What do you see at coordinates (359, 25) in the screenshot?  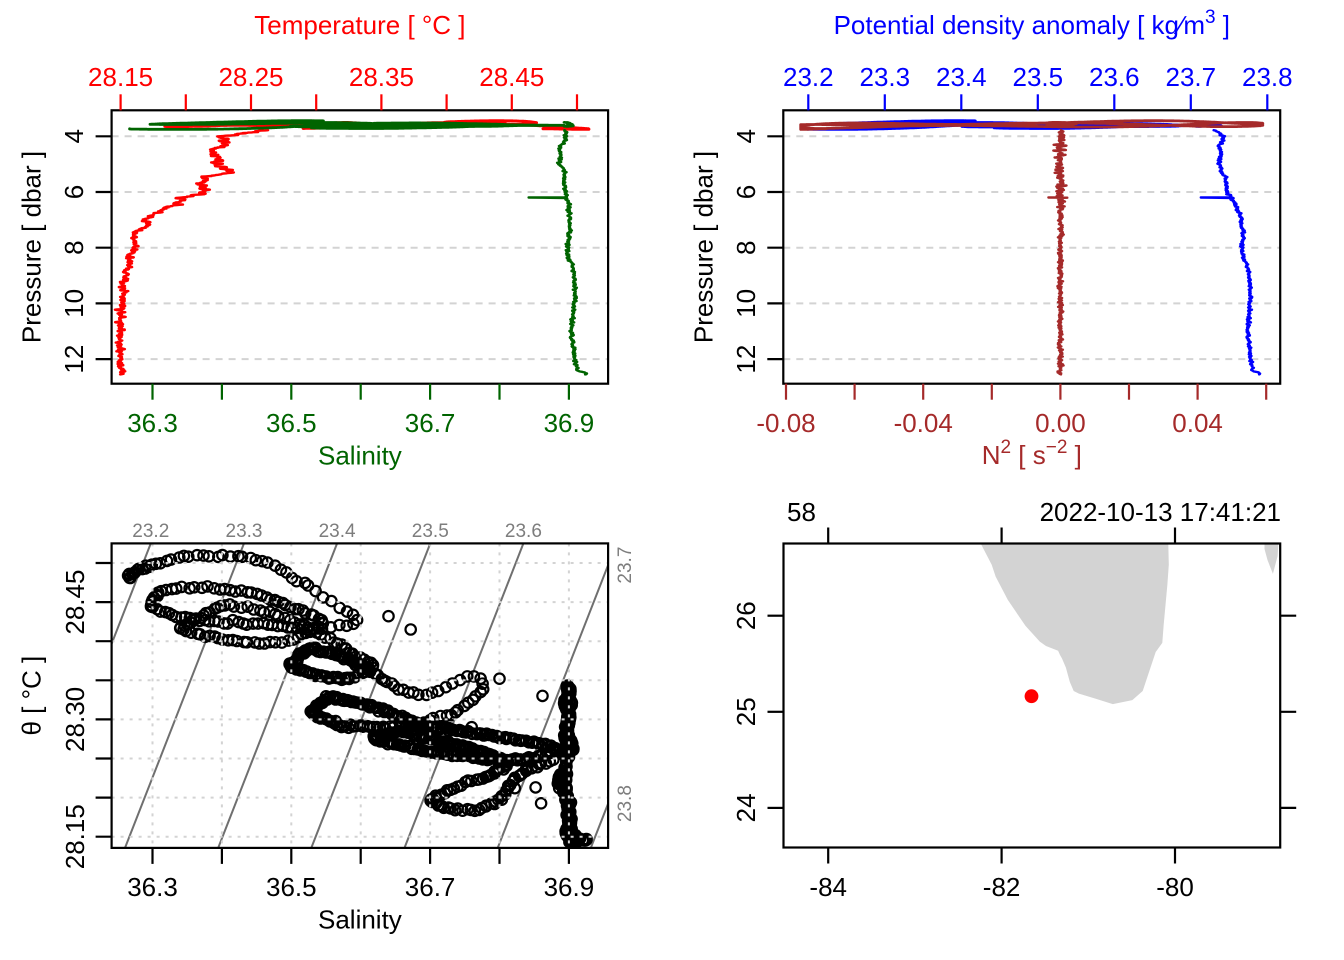 I see `svg-text: Temperature [ °C ]` at bounding box center [359, 25].